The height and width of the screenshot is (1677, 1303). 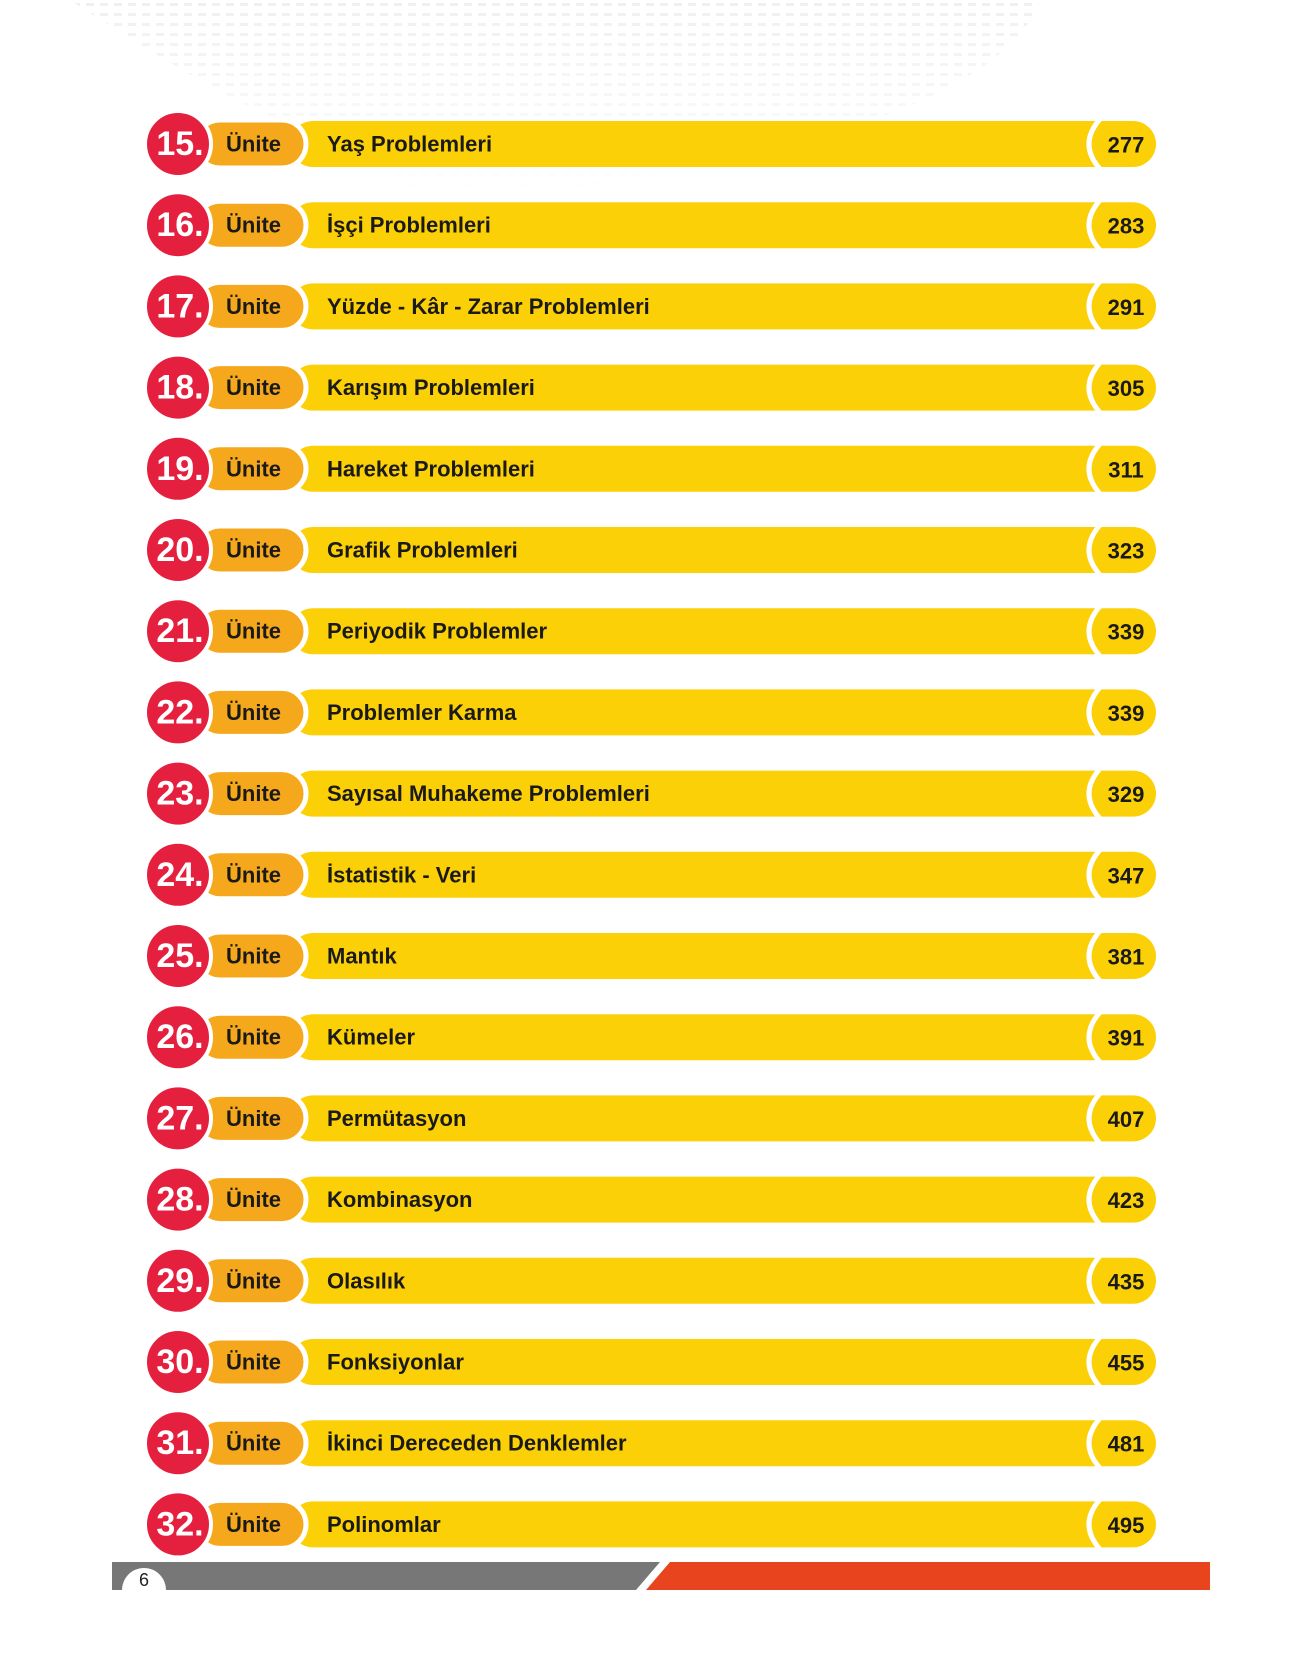 I want to click on unit-title: Yüzde - Kâr - Zarar Problemleri, so click(x=488, y=306).